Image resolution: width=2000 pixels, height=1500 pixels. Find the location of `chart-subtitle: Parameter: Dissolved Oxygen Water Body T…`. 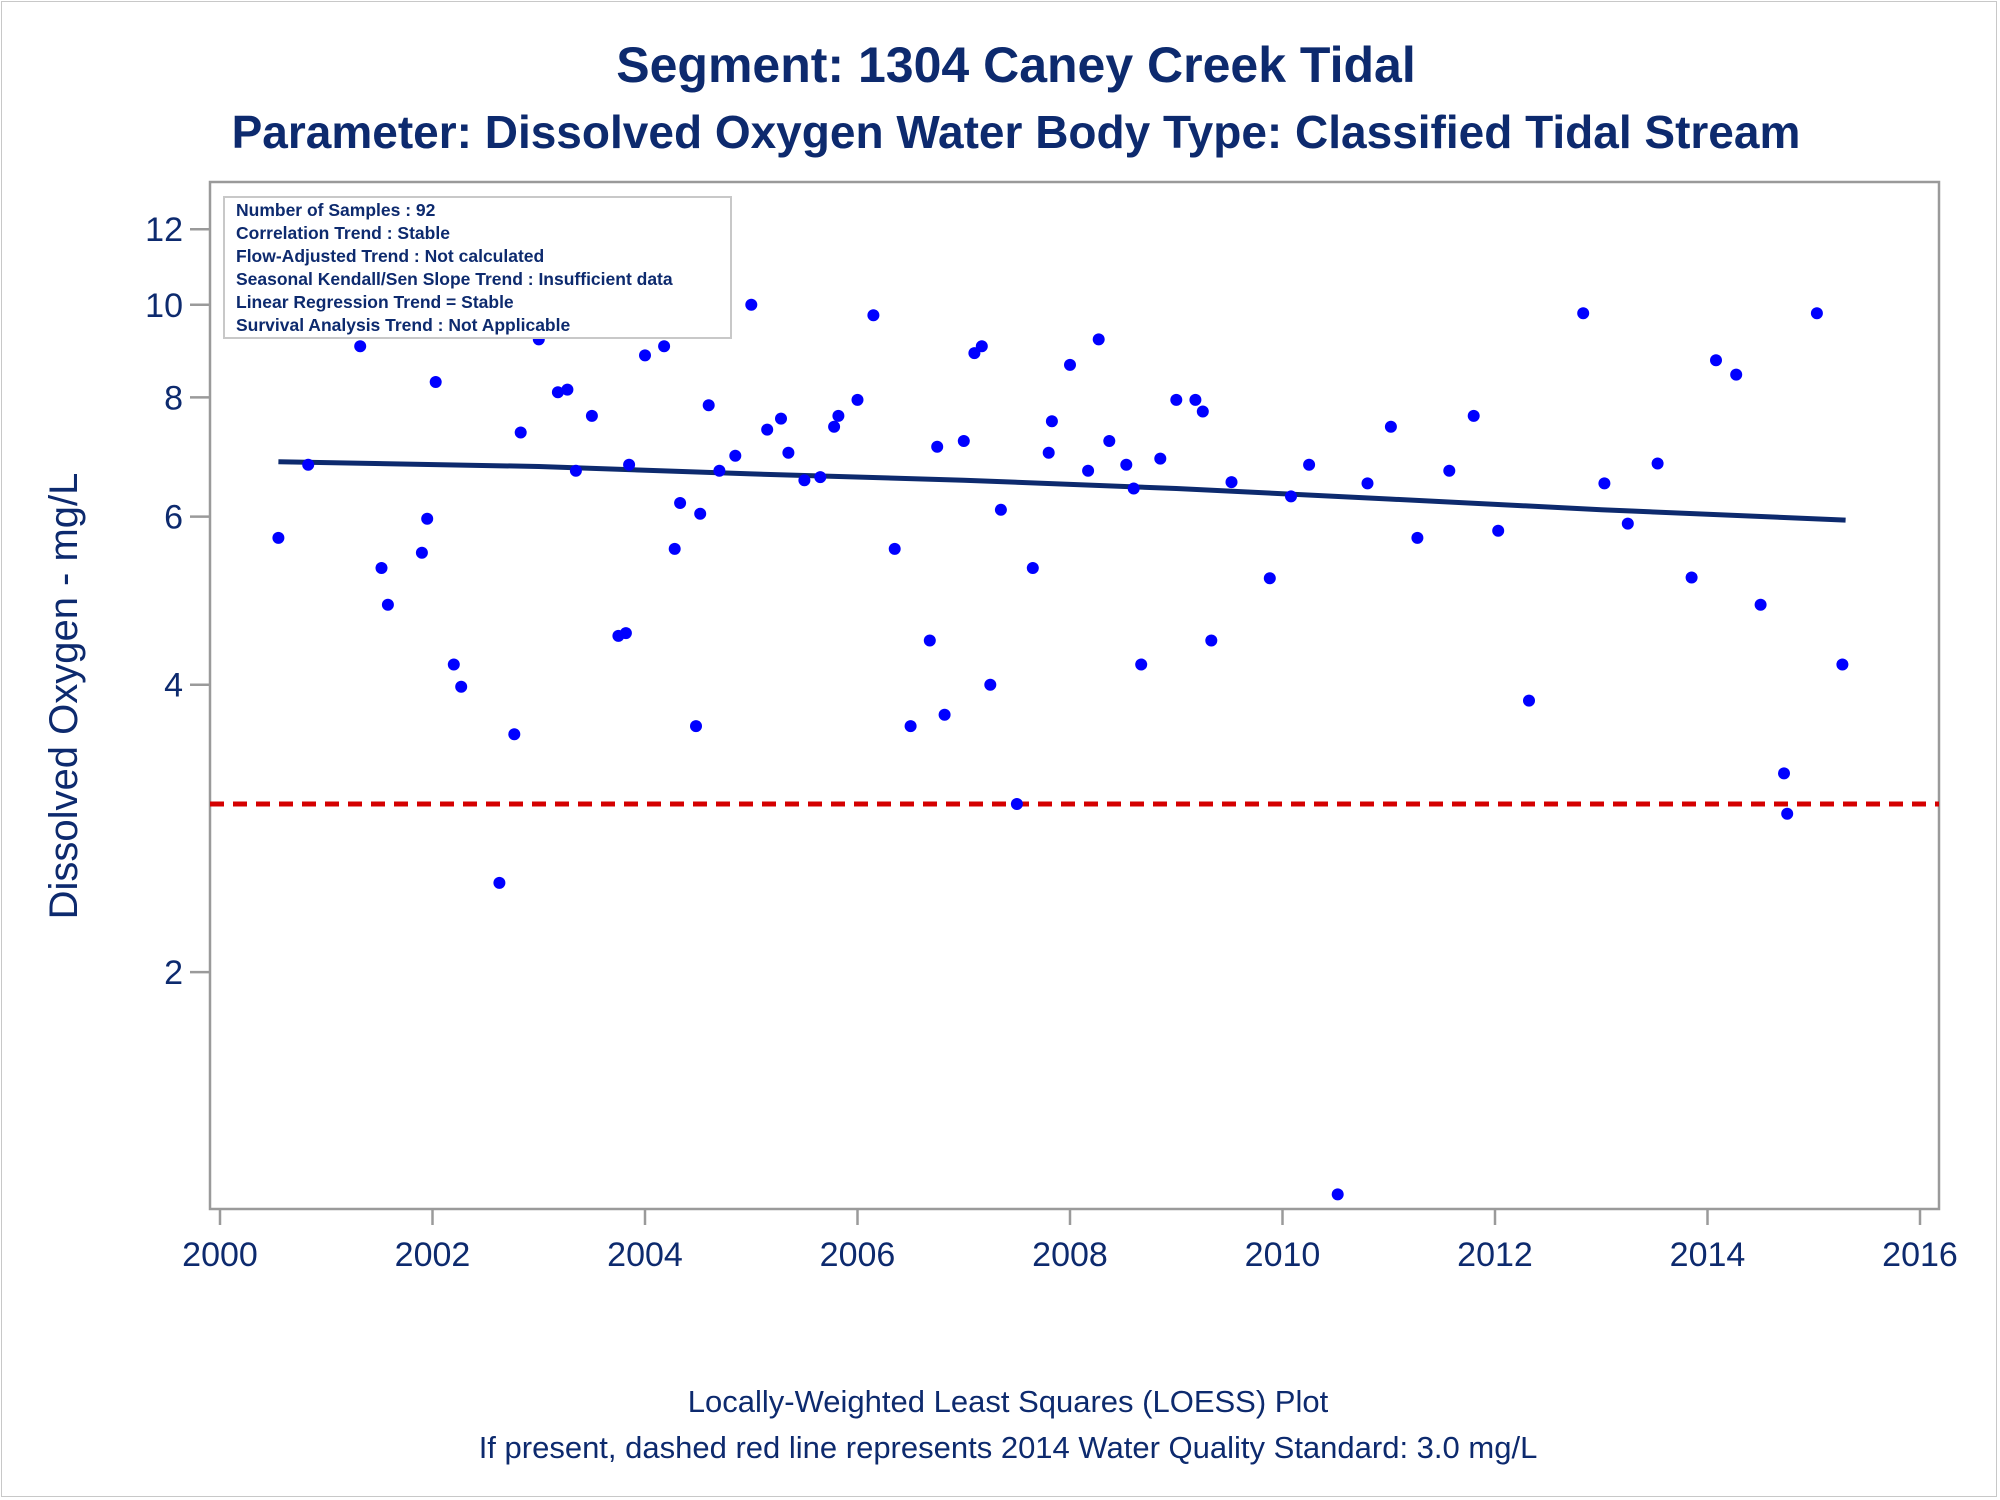

chart-subtitle: Parameter: Dissolved Oxygen Water Body T… is located at coordinates (1016, 132).